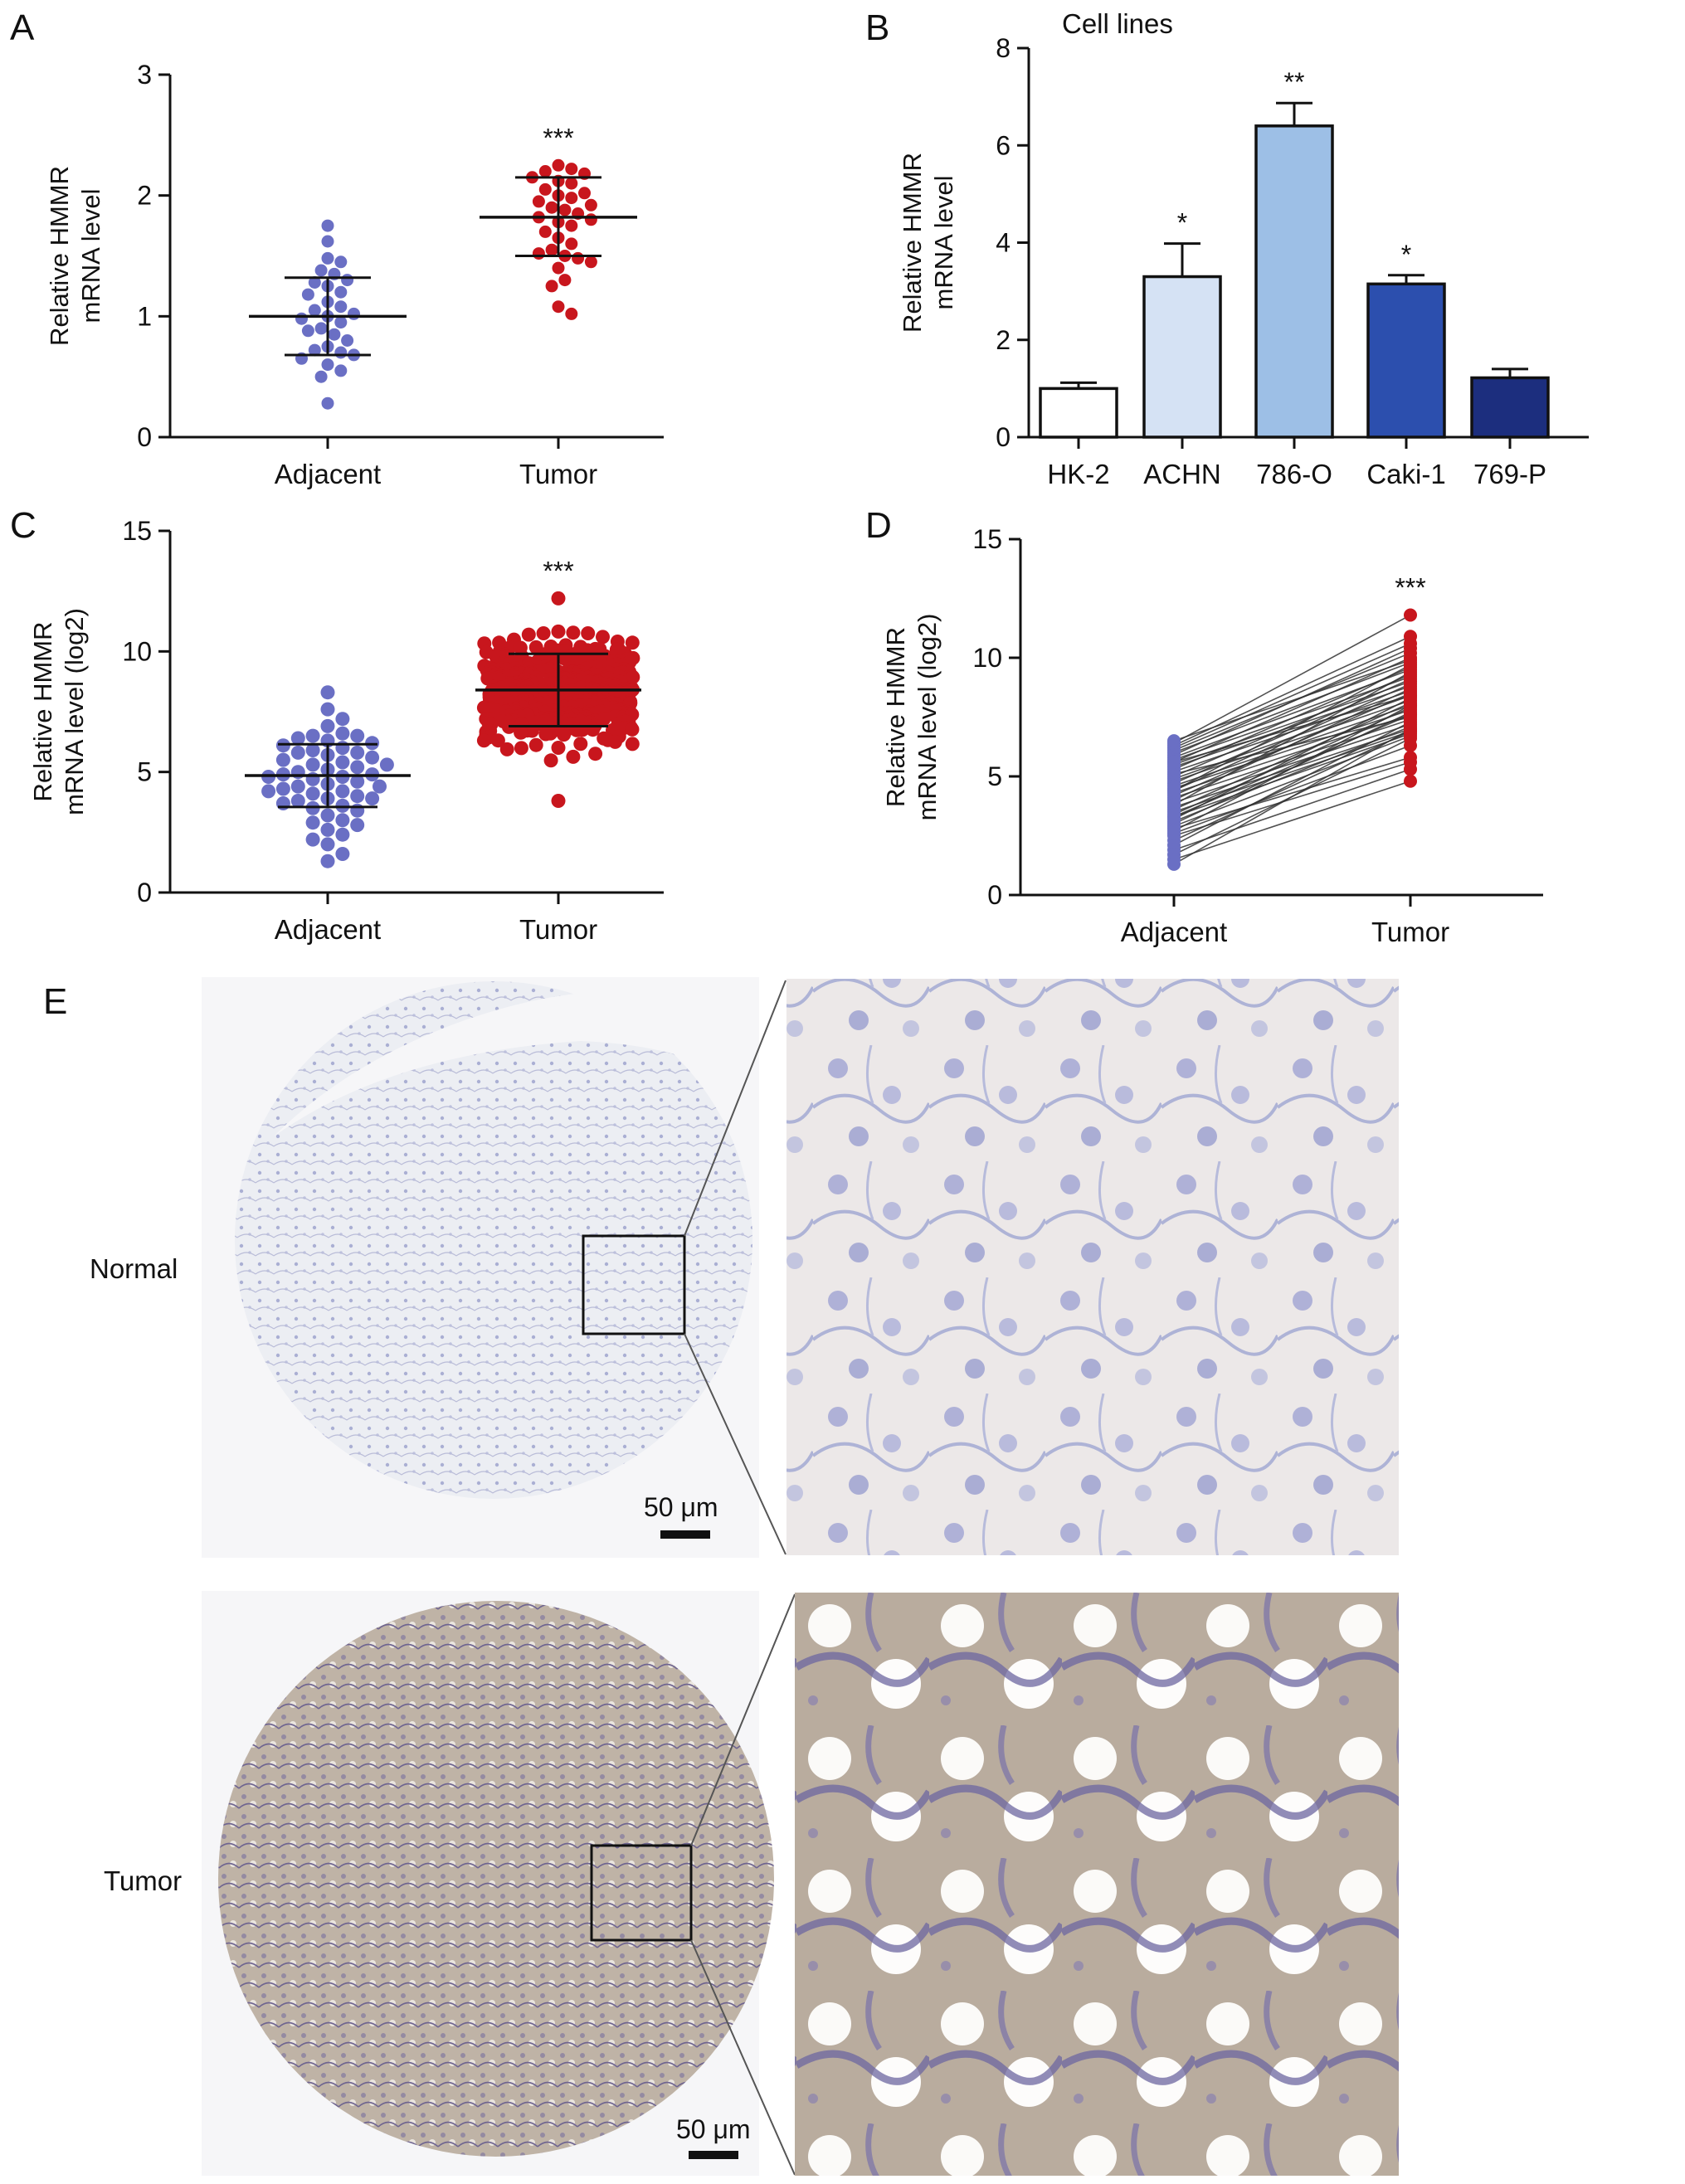  What do you see at coordinates (137, 651) in the screenshot?
I see `y-tick-label: 10` at bounding box center [137, 651].